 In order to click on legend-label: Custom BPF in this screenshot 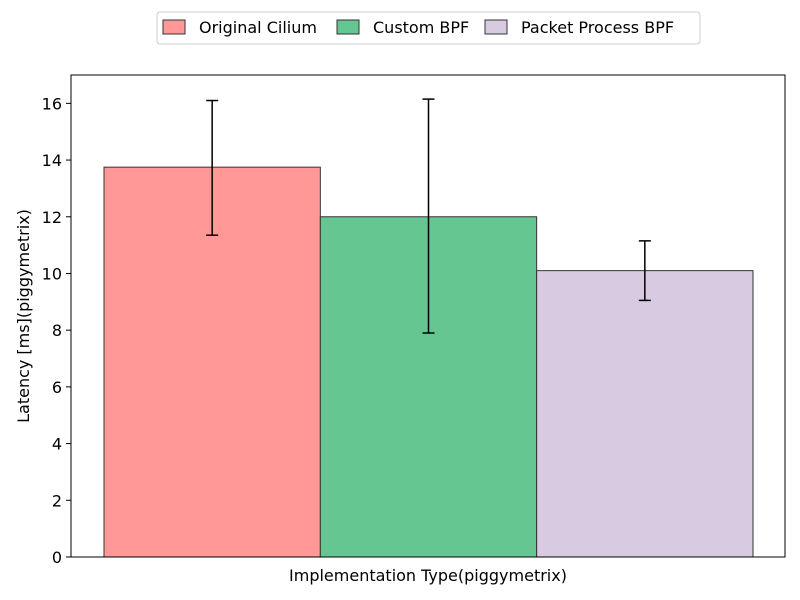, I will do `click(421, 27)`.